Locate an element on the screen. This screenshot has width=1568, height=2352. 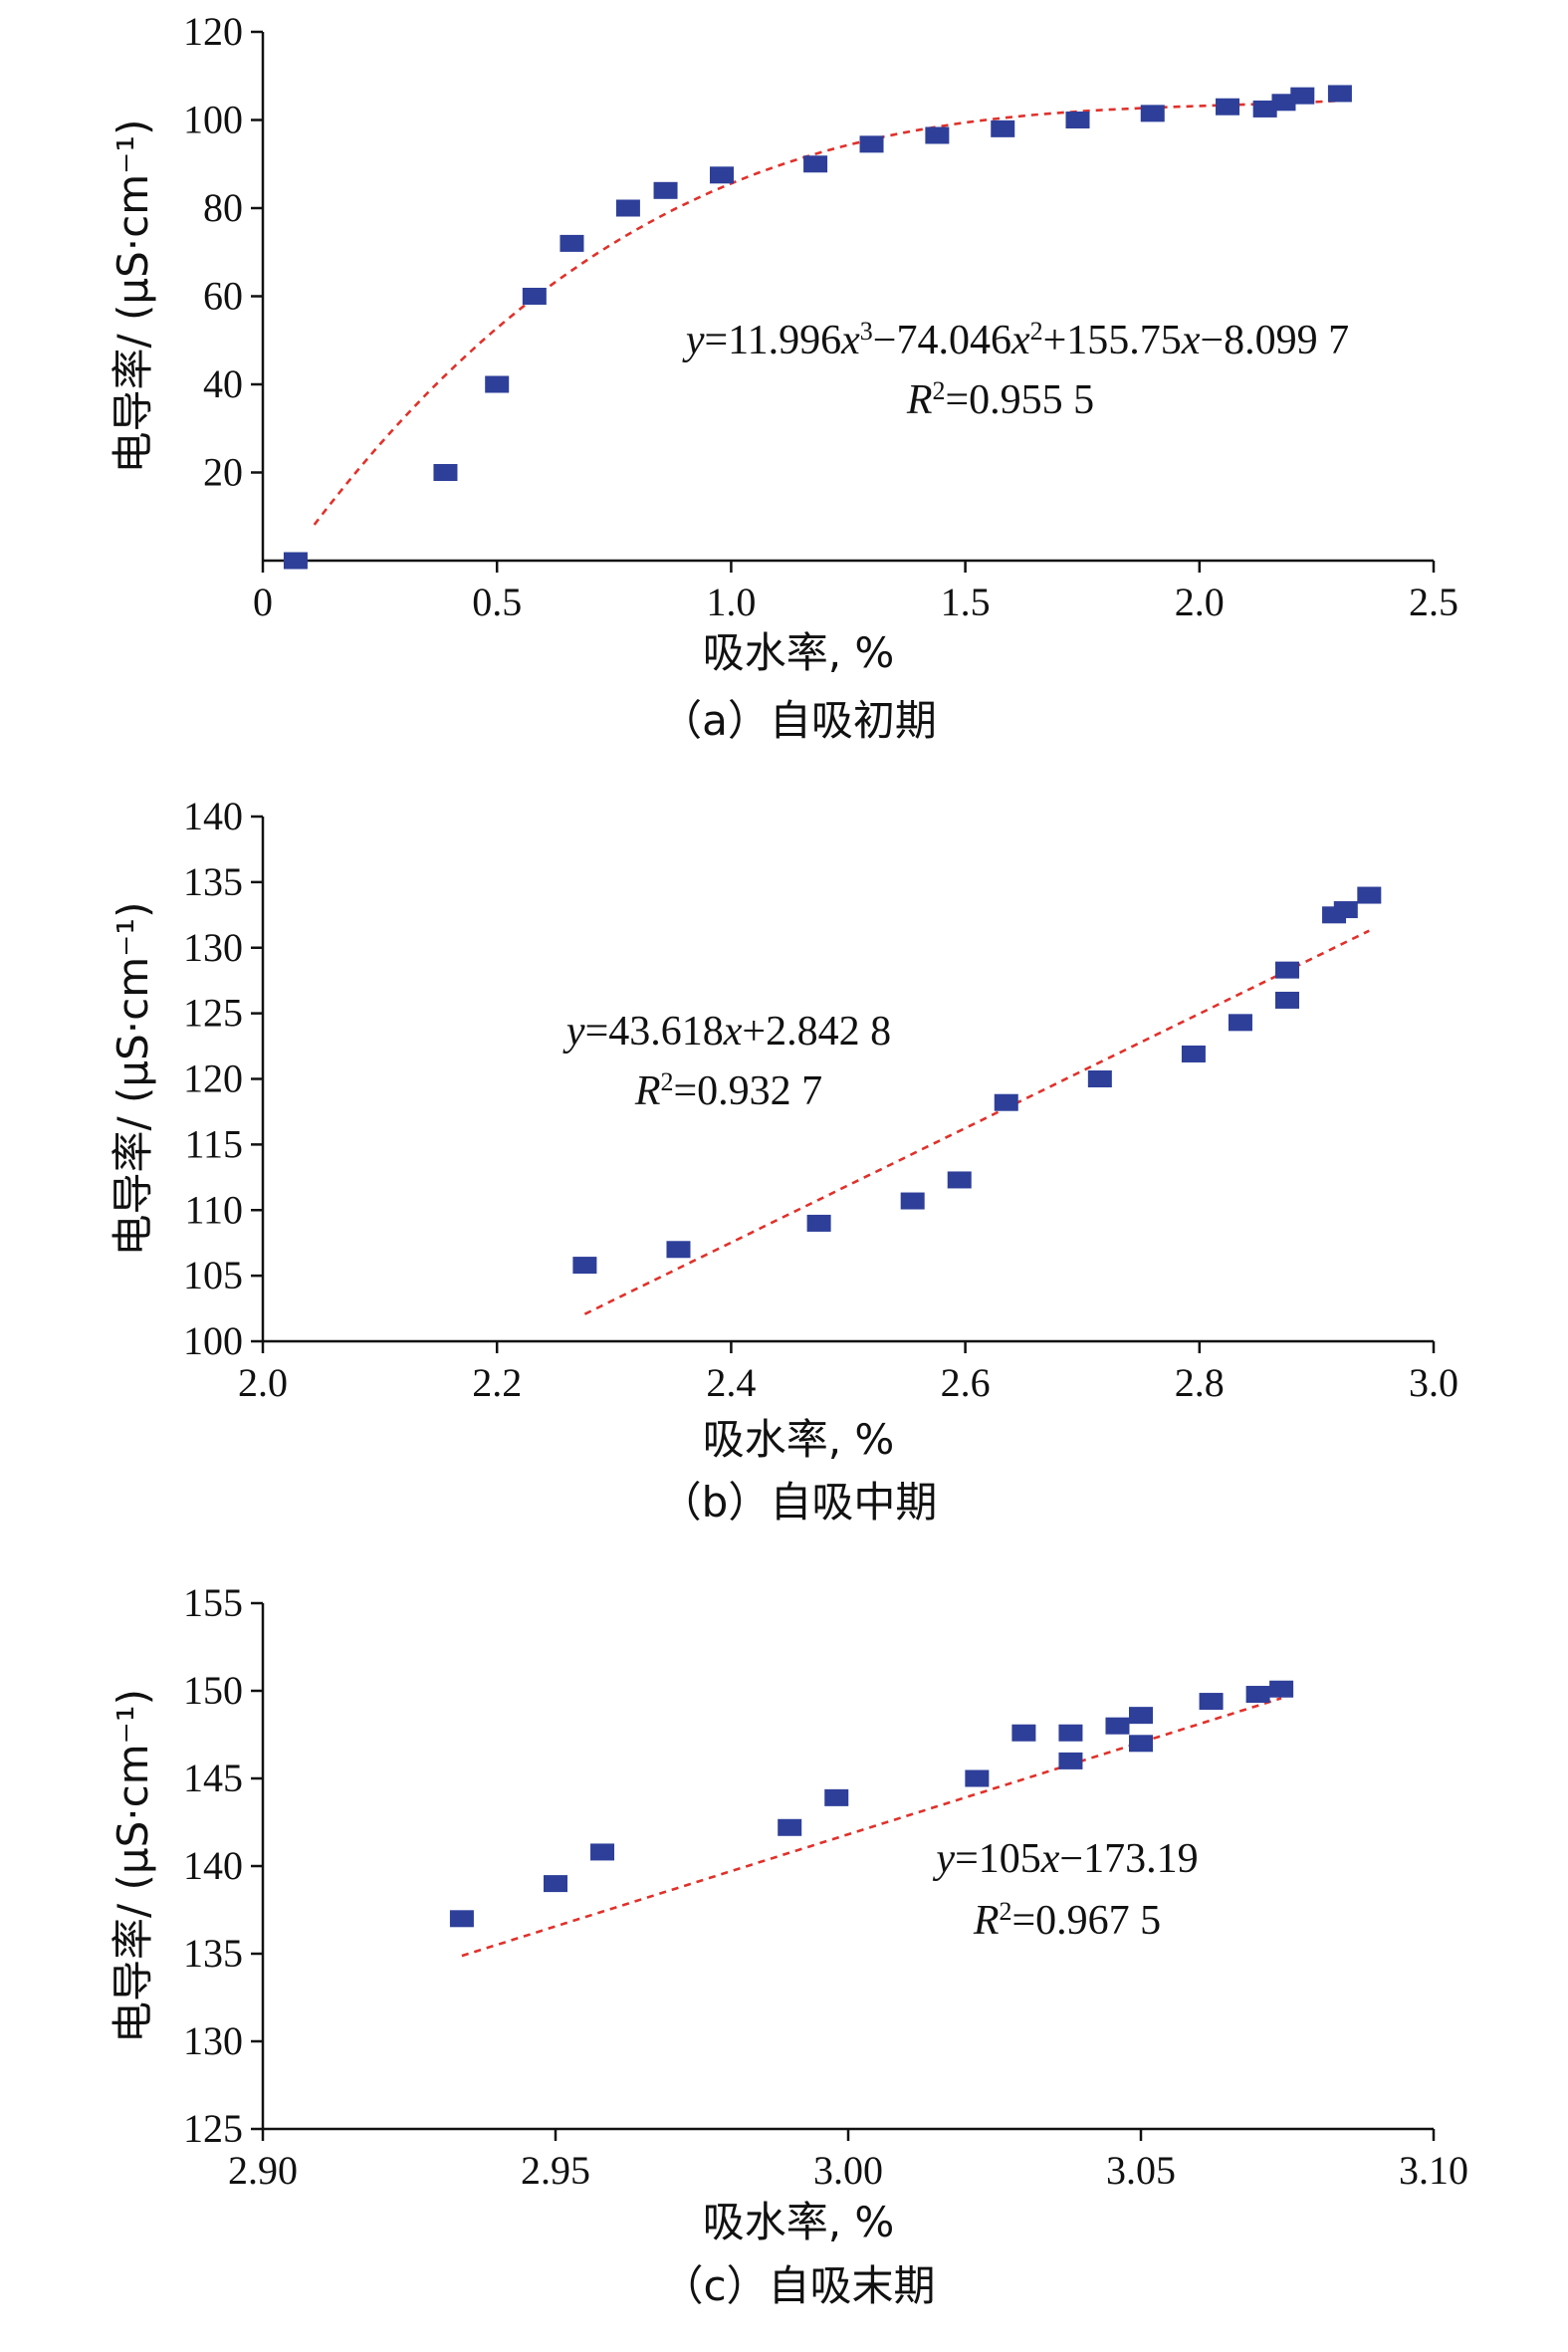
r-squared: R2=0.955 5 is located at coordinates (1000, 400).